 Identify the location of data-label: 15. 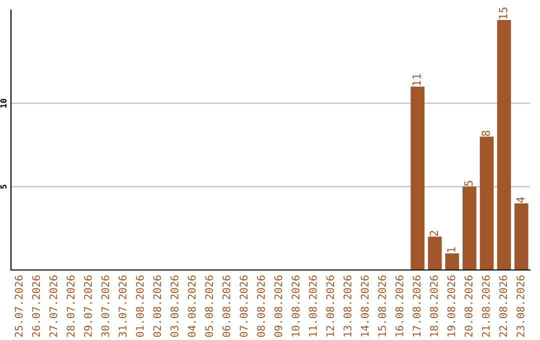
(503, 13).